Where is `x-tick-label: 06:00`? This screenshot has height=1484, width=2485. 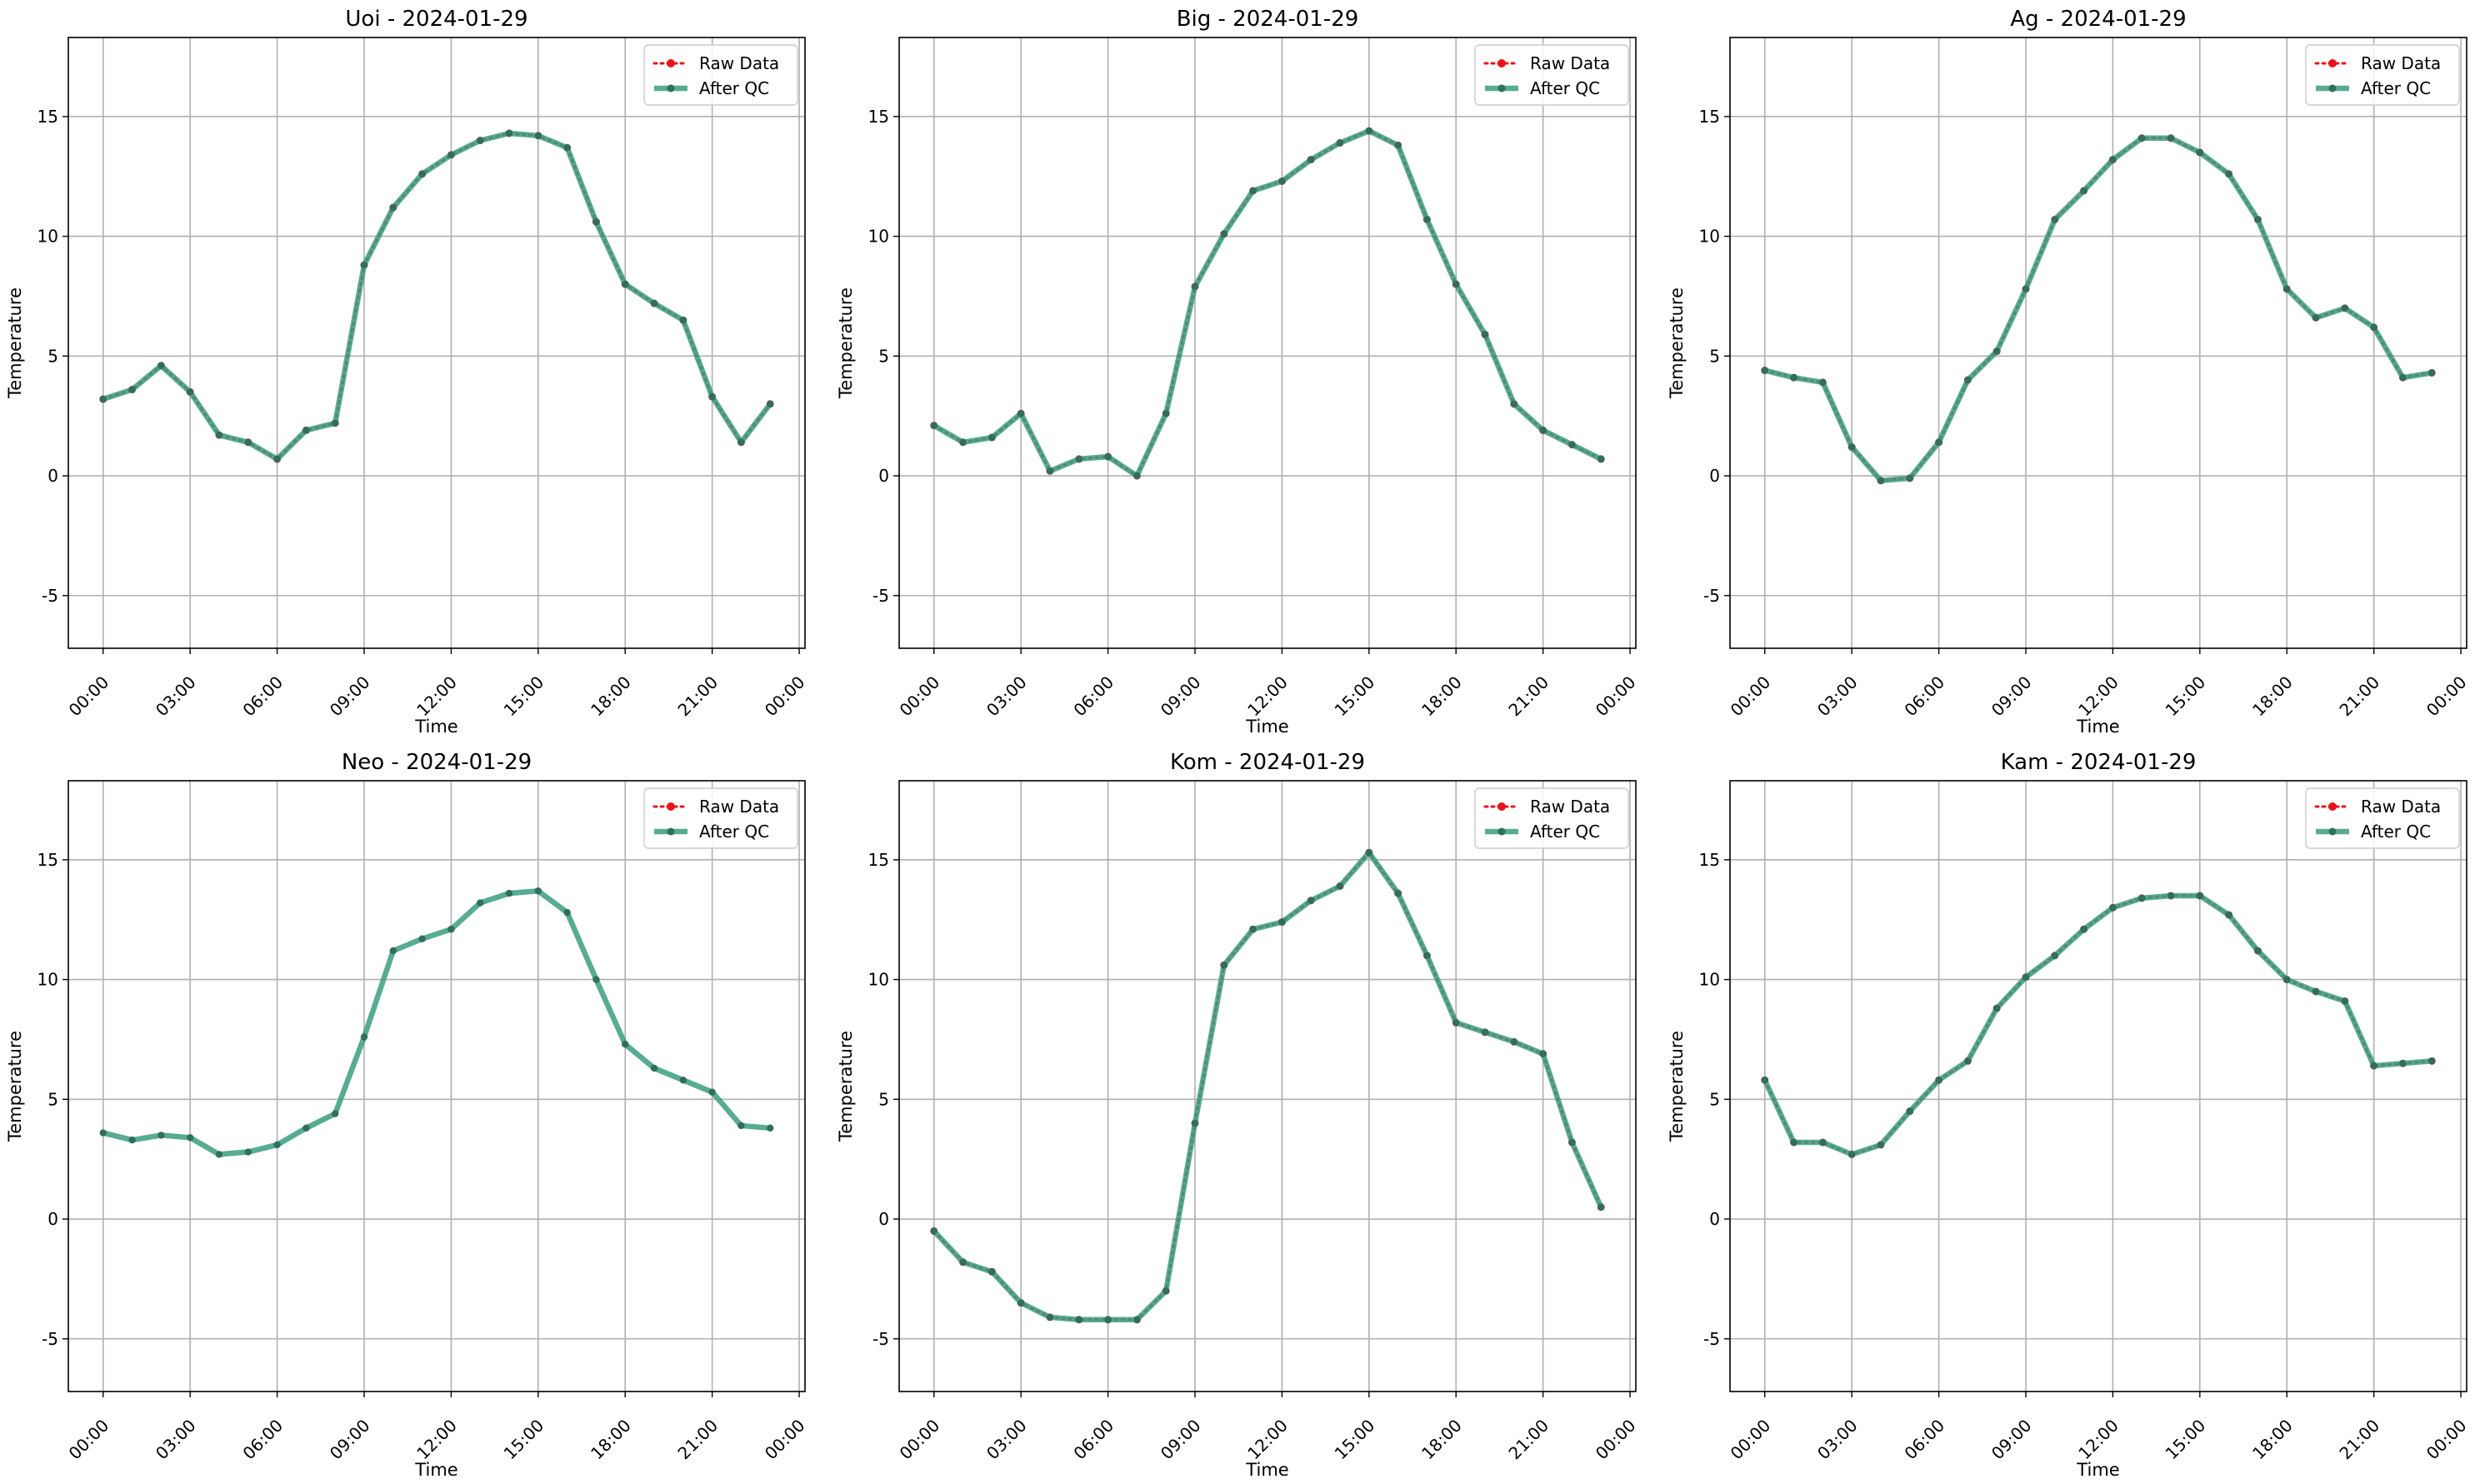 x-tick-label: 06:00 is located at coordinates (262, 1440).